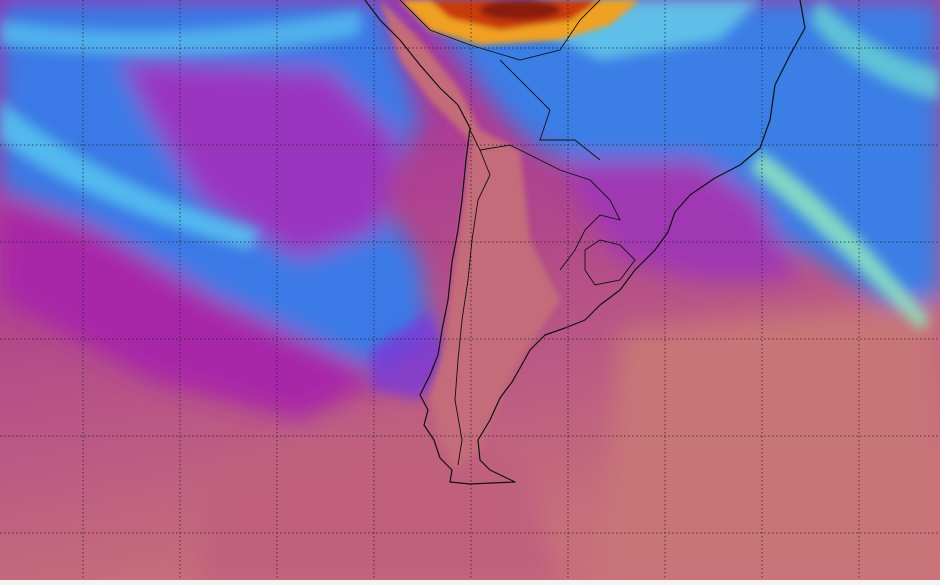 The image size is (940, 585). What do you see at coordinates (875, 50) in the screenshot?
I see `cyan-streak-northeast` at bounding box center [875, 50].